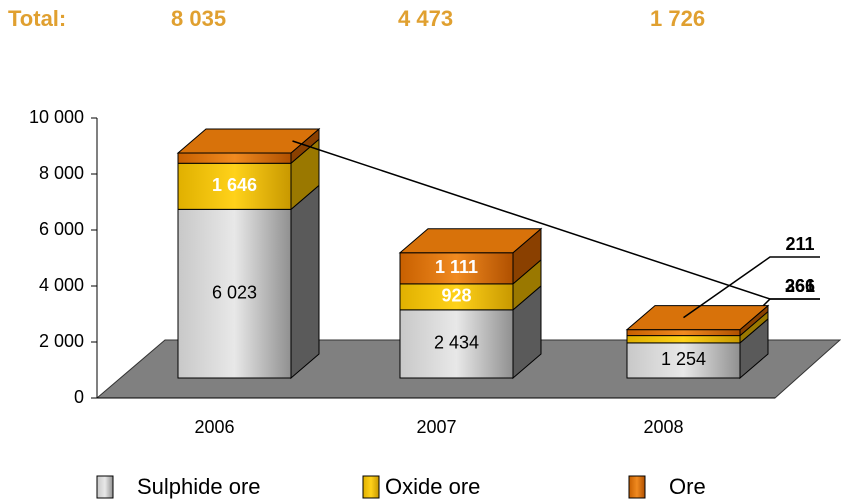 The height and width of the screenshot is (504, 841). I want to click on y-tick-label: 8 000, so click(61, 173).